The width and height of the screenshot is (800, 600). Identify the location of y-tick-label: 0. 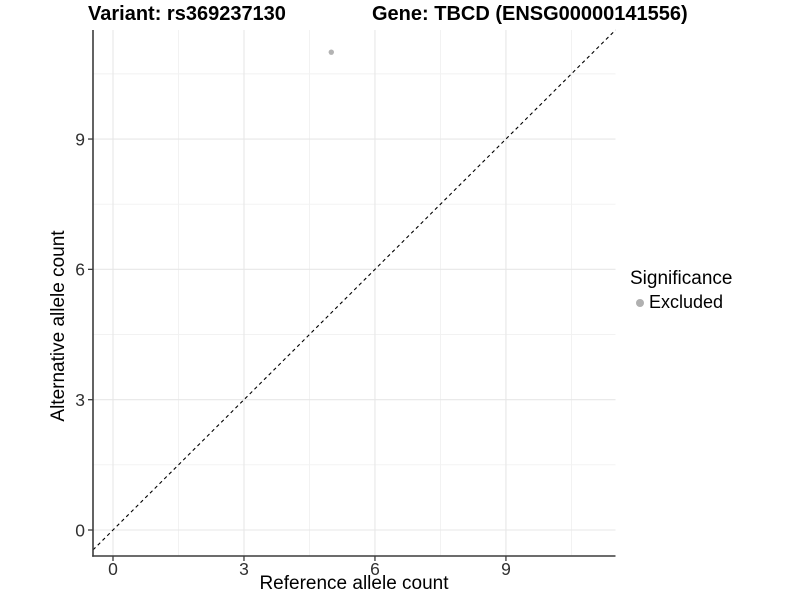
(80, 530).